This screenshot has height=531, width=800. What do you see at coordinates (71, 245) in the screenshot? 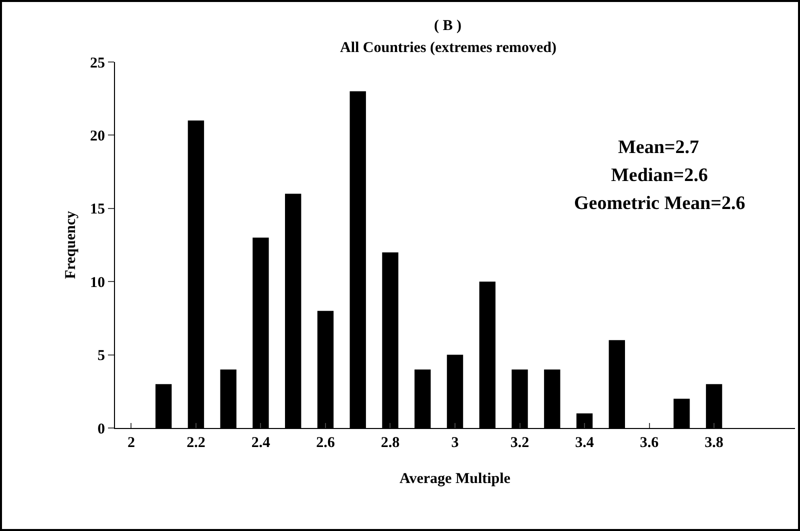
I see `y-axis-title: Frequency` at bounding box center [71, 245].